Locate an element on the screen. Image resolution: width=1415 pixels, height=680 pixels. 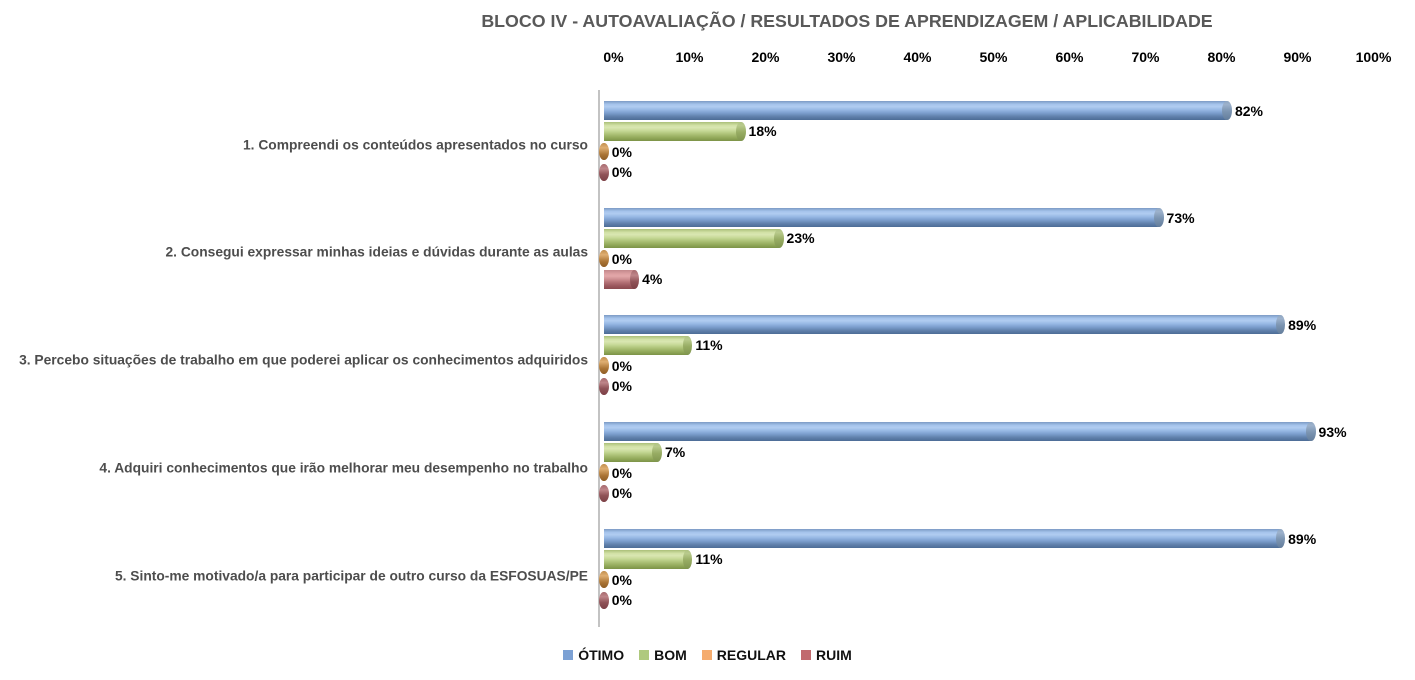
data-label-bom-cat3: 11% is located at coordinates (709, 345).